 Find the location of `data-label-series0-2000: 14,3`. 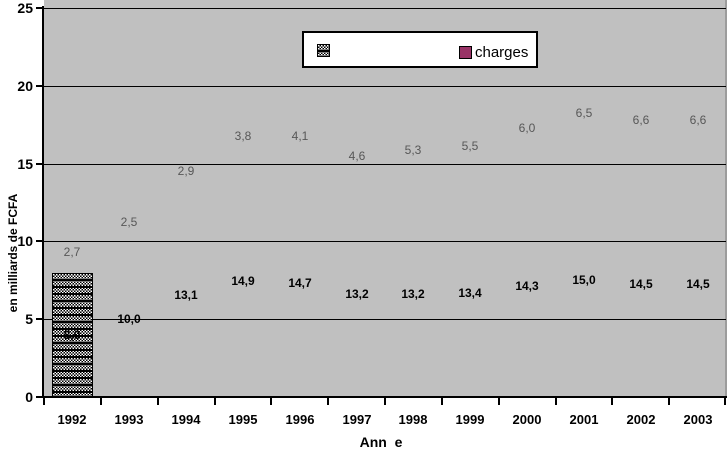

data-label-series0-2000: 14,3 is located at coordinates (527, 286).